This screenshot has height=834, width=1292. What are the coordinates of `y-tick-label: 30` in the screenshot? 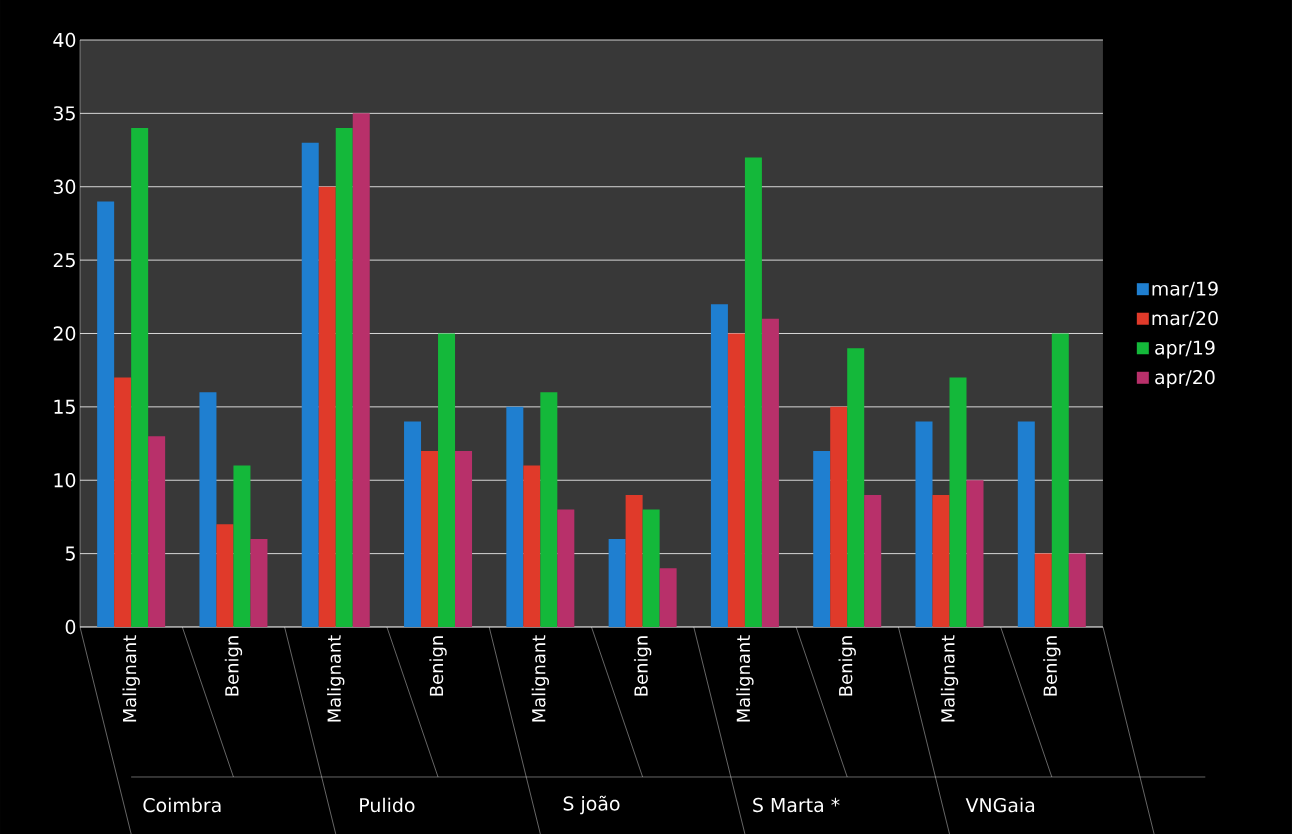 It's located at (64, 186).